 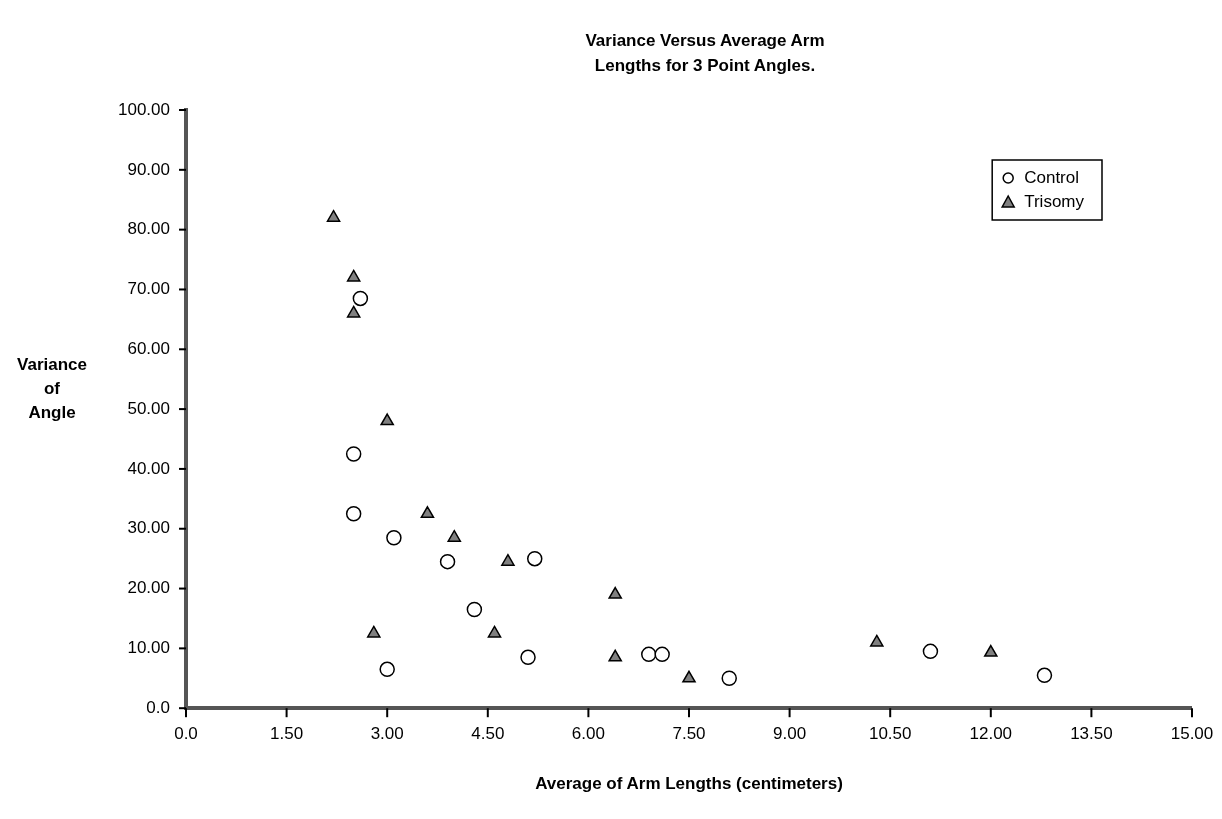 I want to click on y-tick-label: 100.00, so click(x=144, y=109).